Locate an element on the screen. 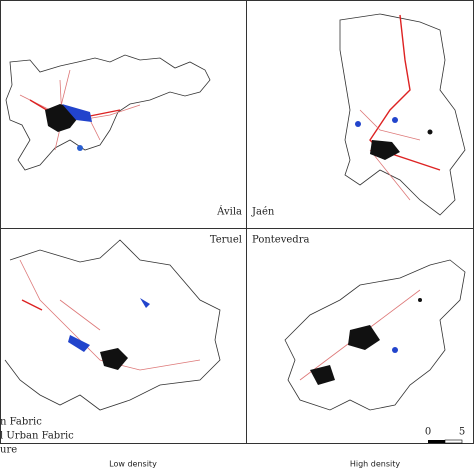 The image size is (474, 474). legend-item: ure is located at coordinates (8, 450).